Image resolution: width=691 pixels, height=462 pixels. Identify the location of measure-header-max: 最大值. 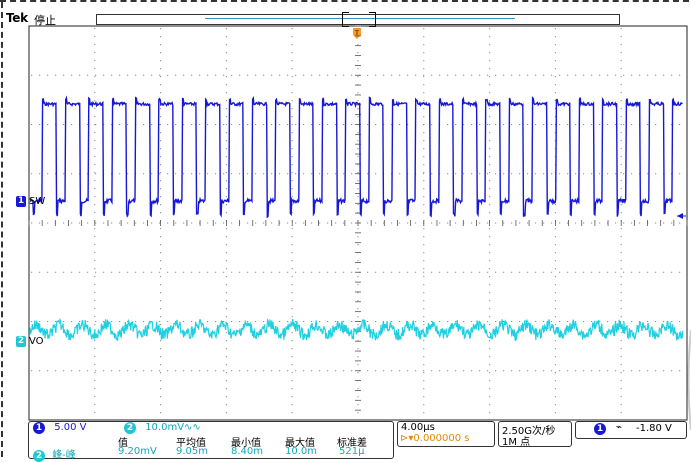
(300, 443).